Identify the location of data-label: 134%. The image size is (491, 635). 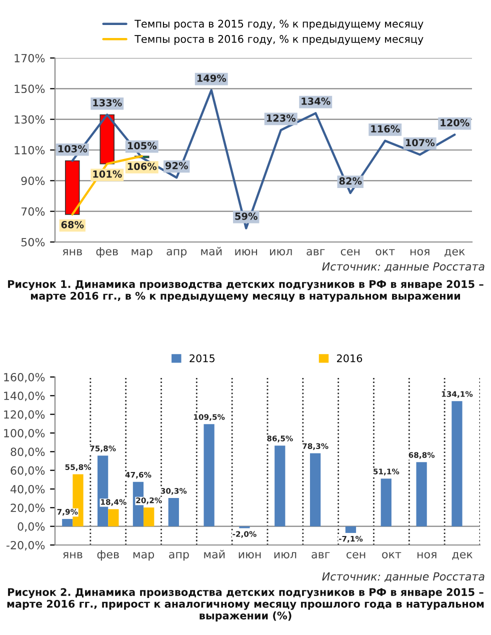
(316, 101).